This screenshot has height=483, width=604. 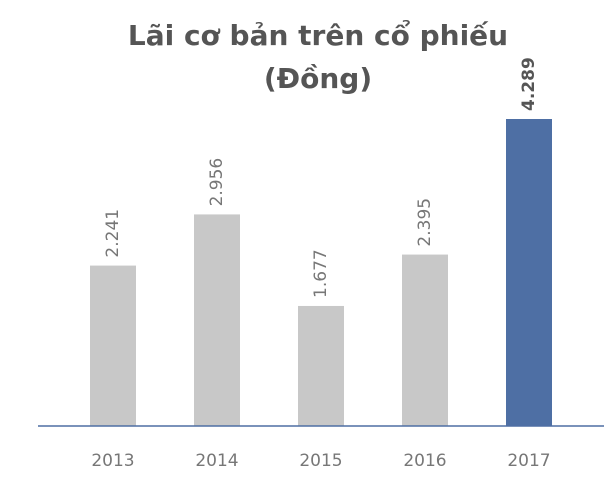 What do you see at coordinates (318, 35) in the screenshot?
I see `chart-title: Lãi cơ bản trên cổ phiếu` at bounding box center [318, 35].